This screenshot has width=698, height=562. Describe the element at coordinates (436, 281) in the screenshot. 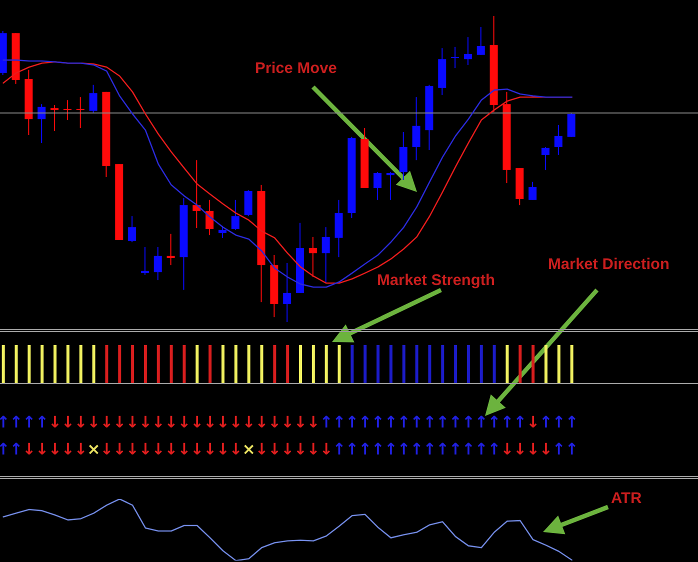

I see `annotation: Market Strength` at that location.